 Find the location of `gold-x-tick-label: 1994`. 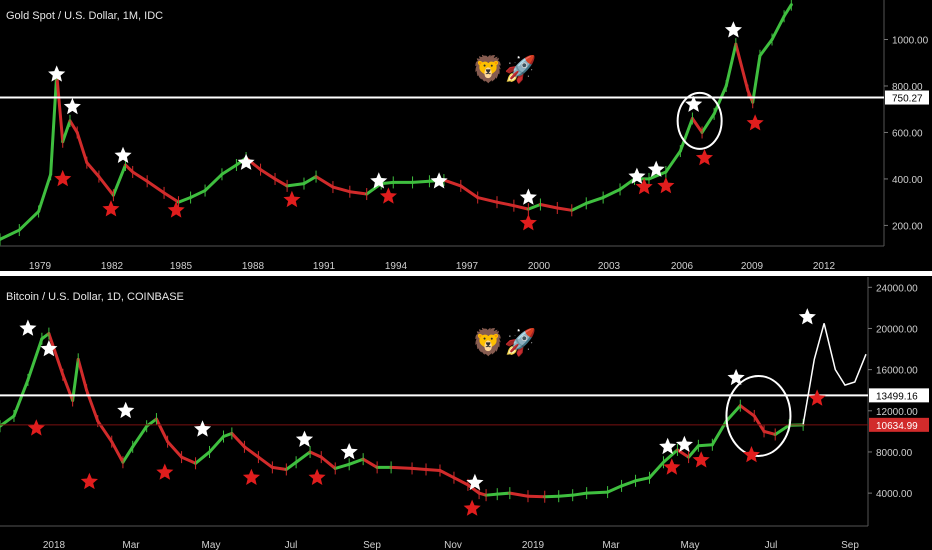

gold-x-tick-label: 1994 is located at coordinates (396, 266).